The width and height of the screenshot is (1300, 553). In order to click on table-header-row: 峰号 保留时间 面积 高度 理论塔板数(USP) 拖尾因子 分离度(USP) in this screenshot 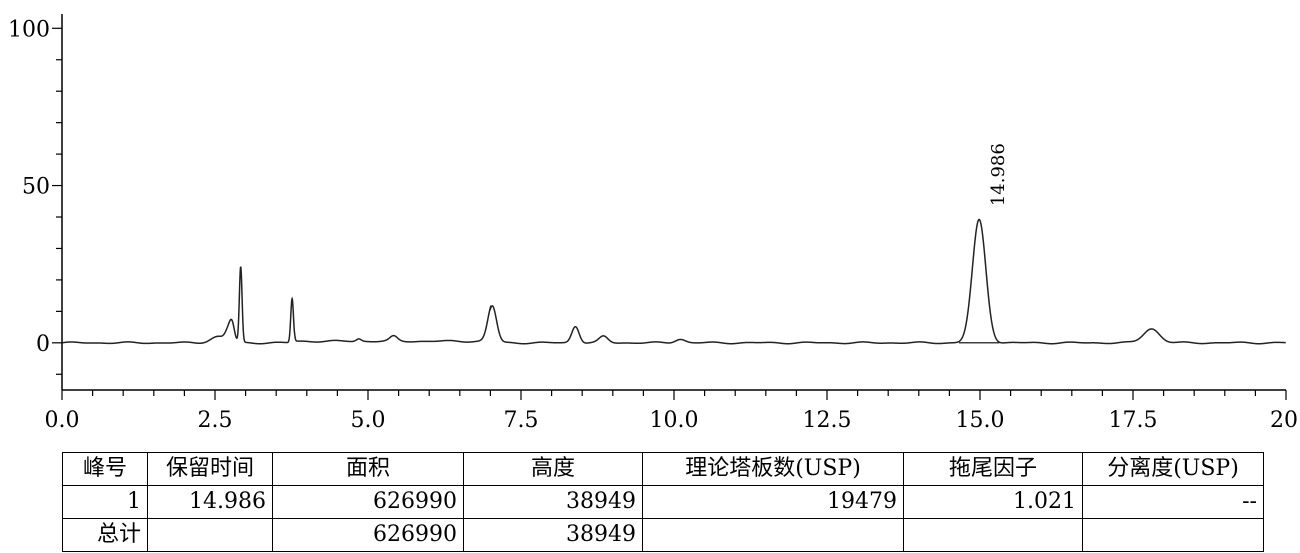, I will do `click(663, 469)`.